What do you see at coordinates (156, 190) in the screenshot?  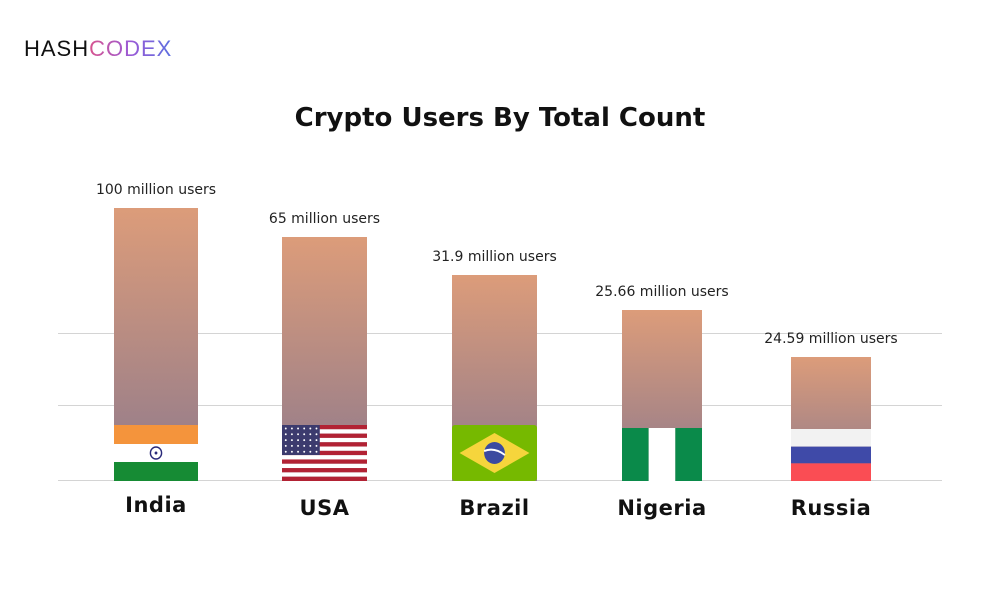 I see `data-label: 100 million users` at bounding box center [156, 190].